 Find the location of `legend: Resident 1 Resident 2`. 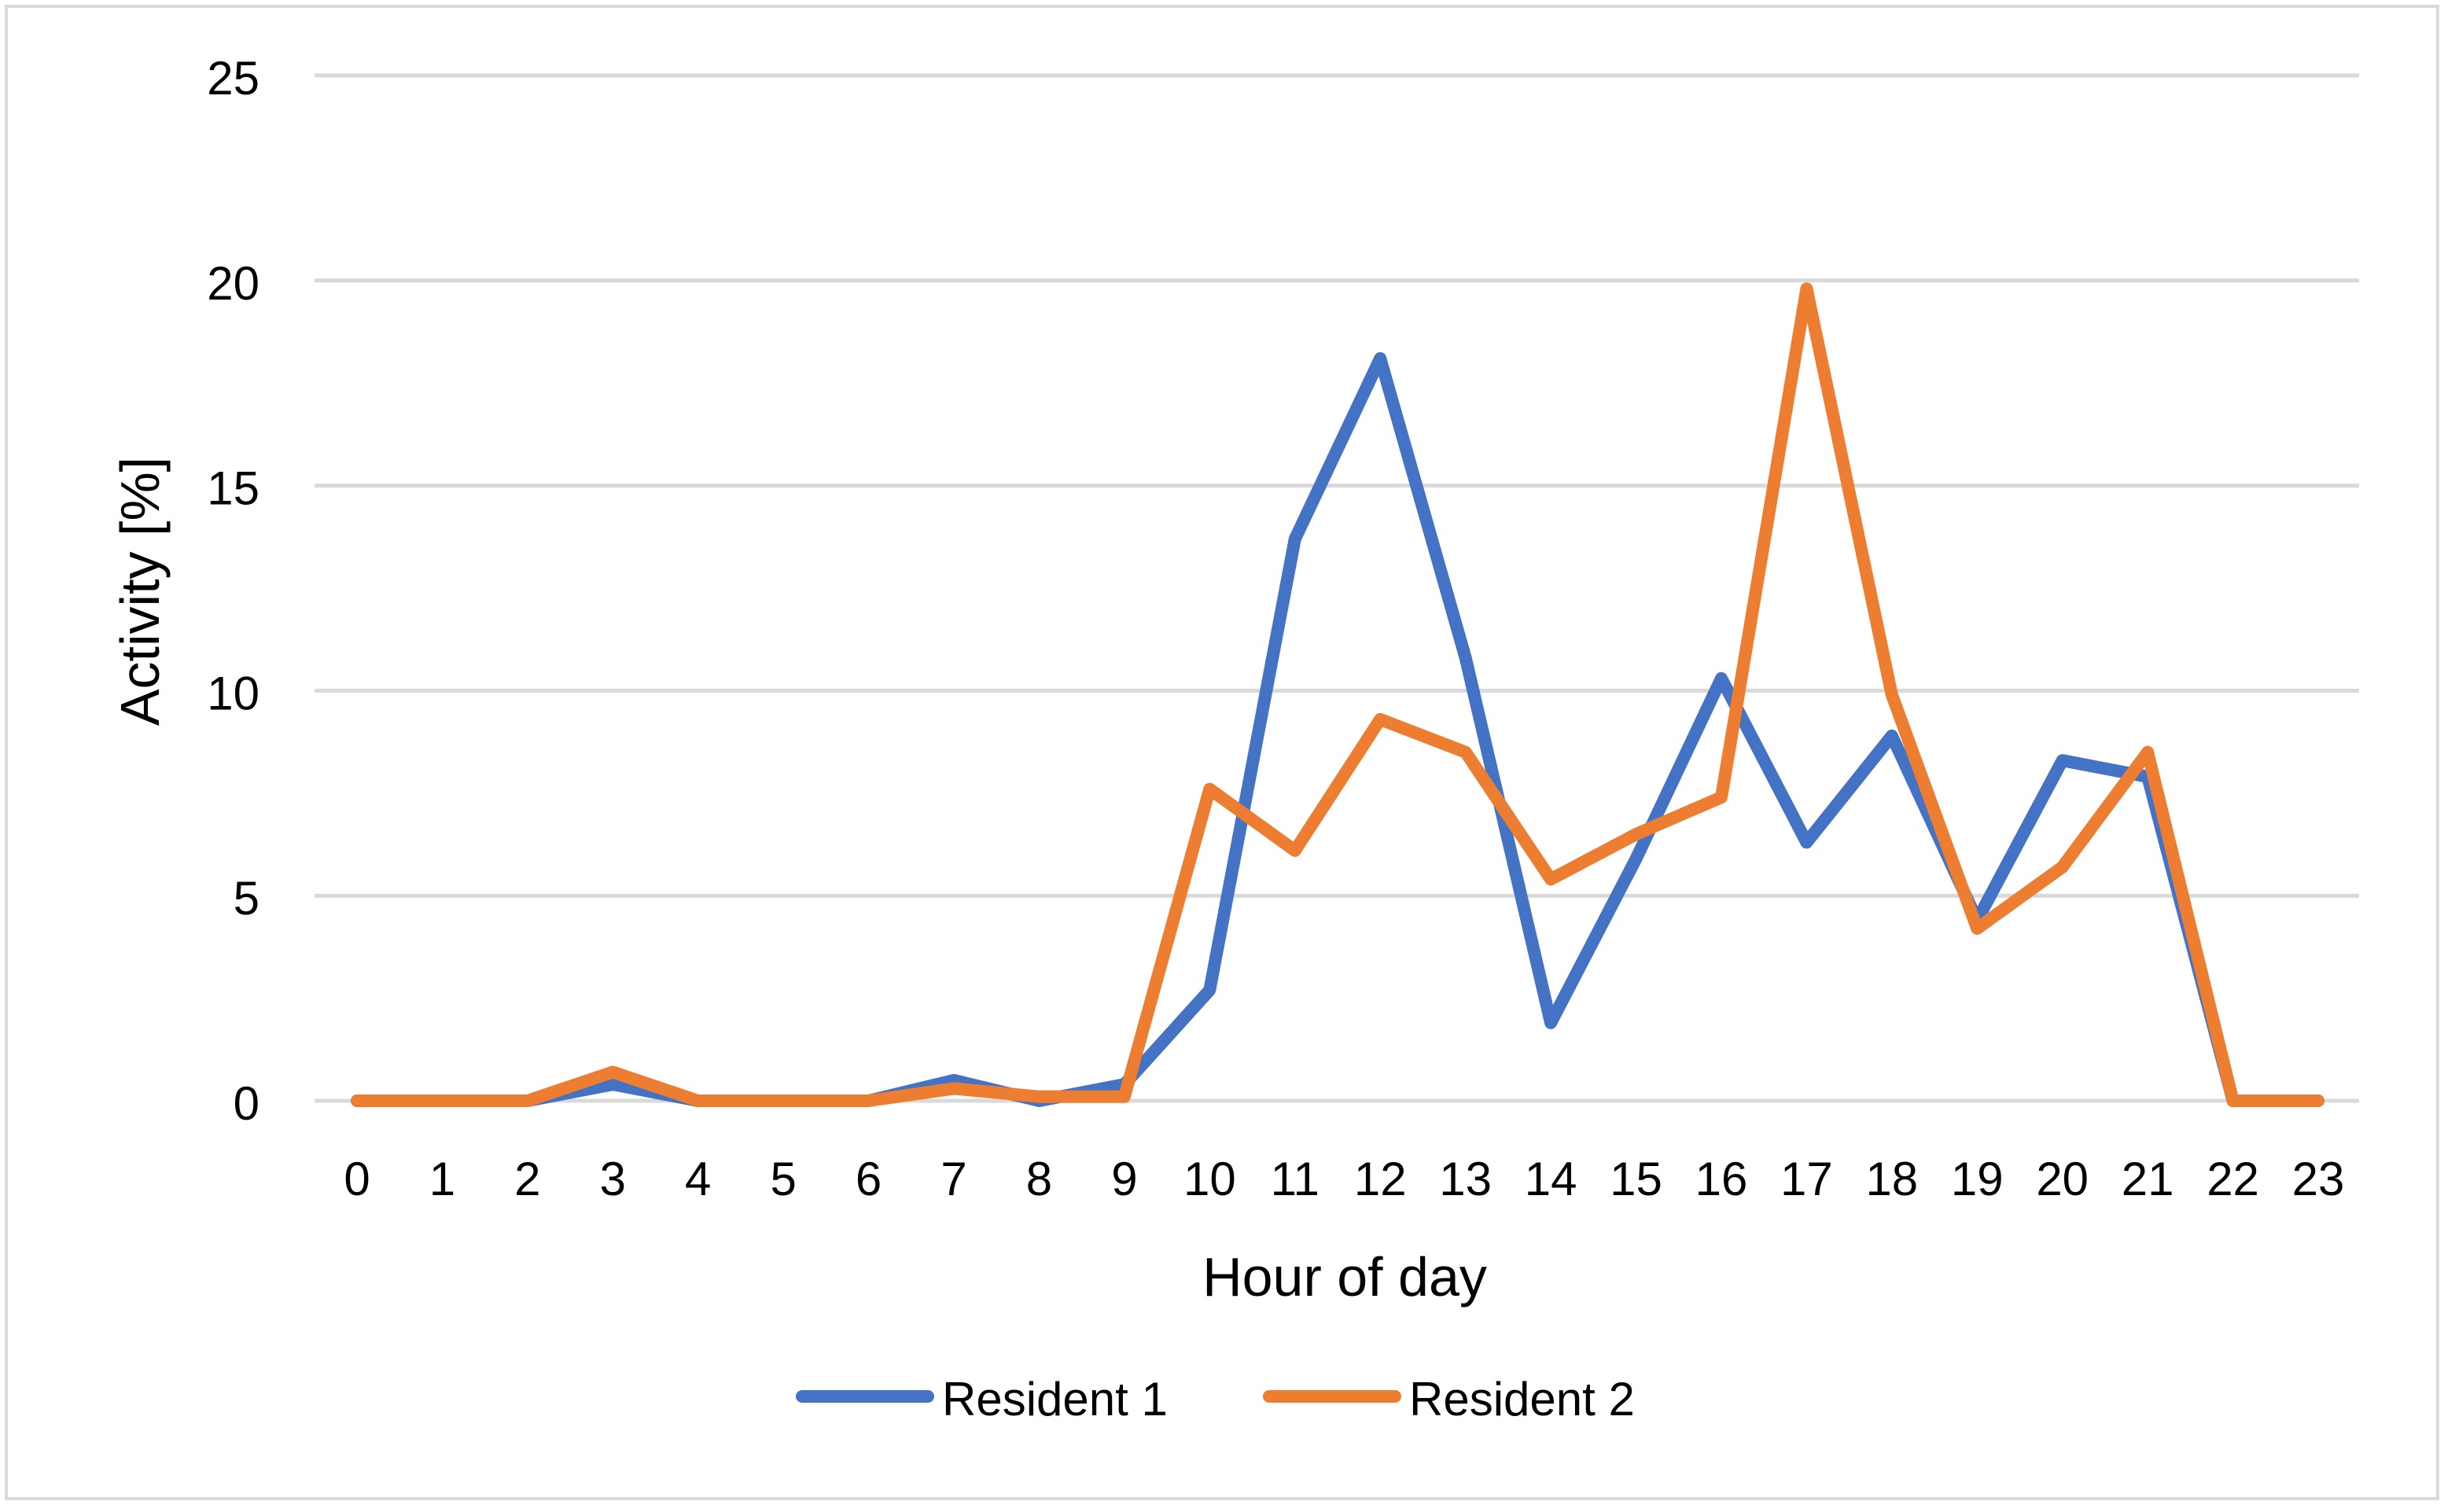

legend: Resident 1 Resident 2 is located at coordinates (1215, 1399).